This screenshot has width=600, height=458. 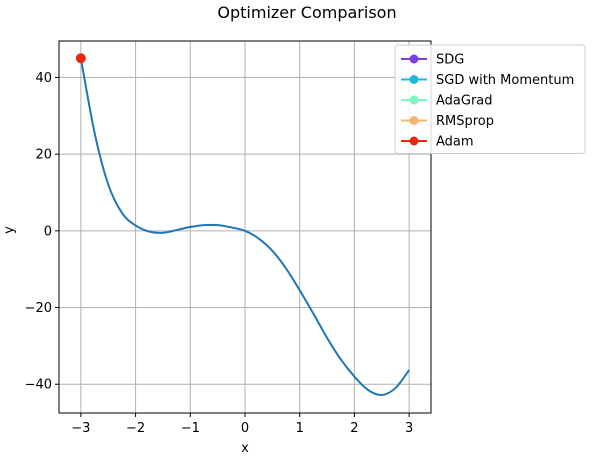 I want to click on legend-label-adam: Adam, so click(x=455, y=142).